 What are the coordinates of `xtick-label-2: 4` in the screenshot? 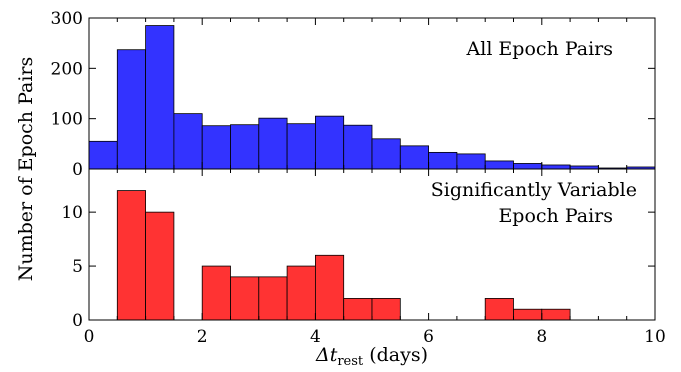 It's located at (315, 337).